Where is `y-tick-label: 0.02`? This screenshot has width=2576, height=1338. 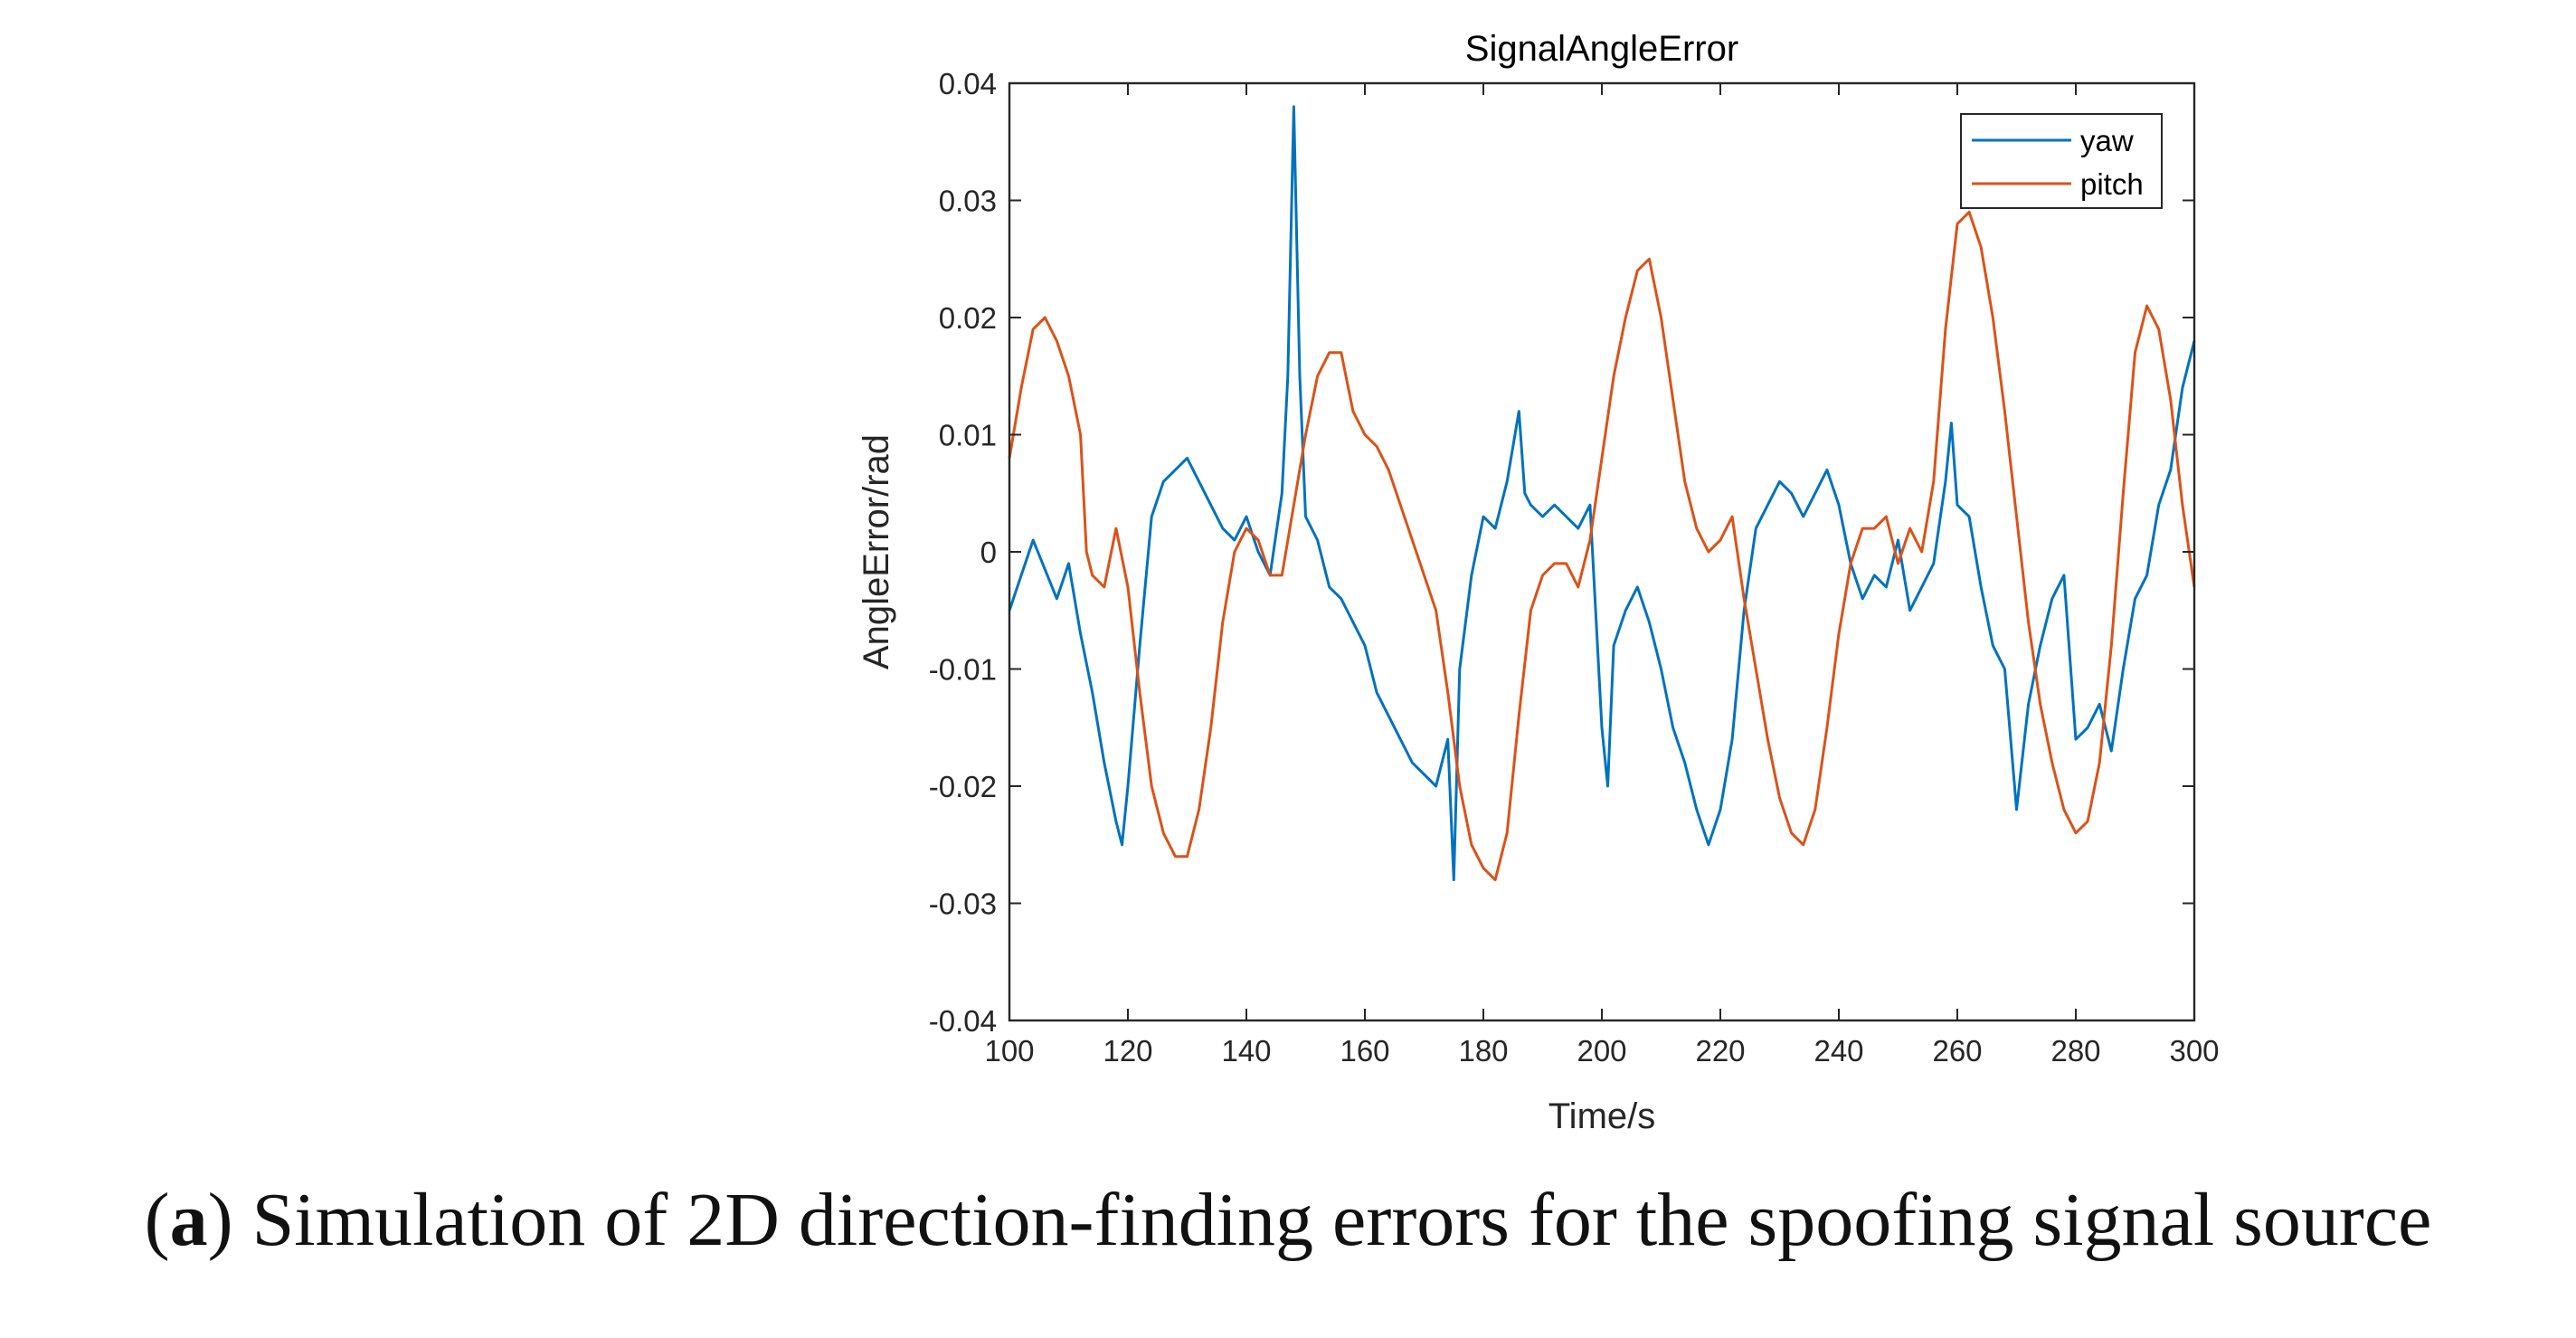
y-tick-label: 0.02 is located at coordinates (968, 318).